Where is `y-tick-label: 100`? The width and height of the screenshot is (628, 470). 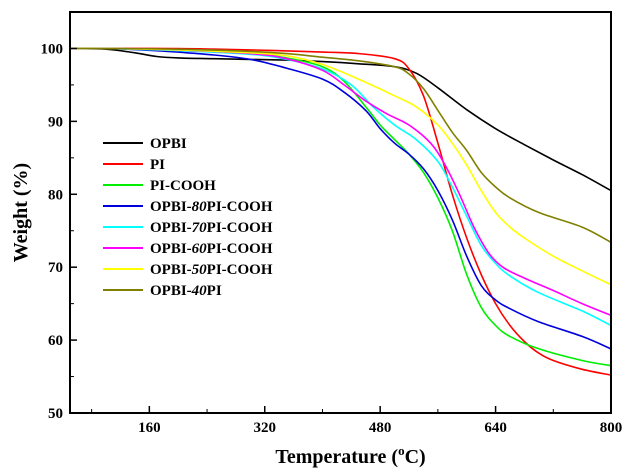
y-tick-label: 100 is located at coordinates (52, 49).